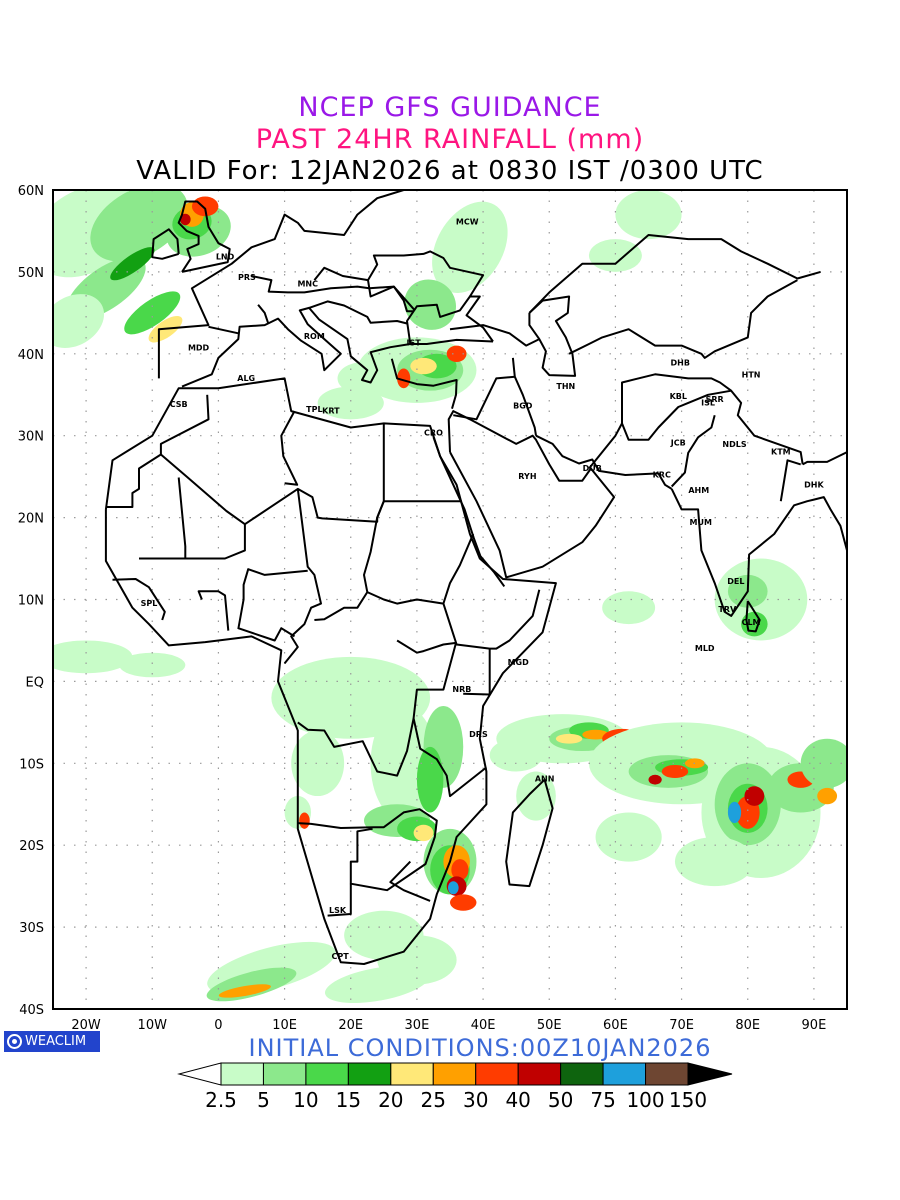 This screenshot has height=1200, width=900. I want to click on station-label: DUB, so click(592, 468).